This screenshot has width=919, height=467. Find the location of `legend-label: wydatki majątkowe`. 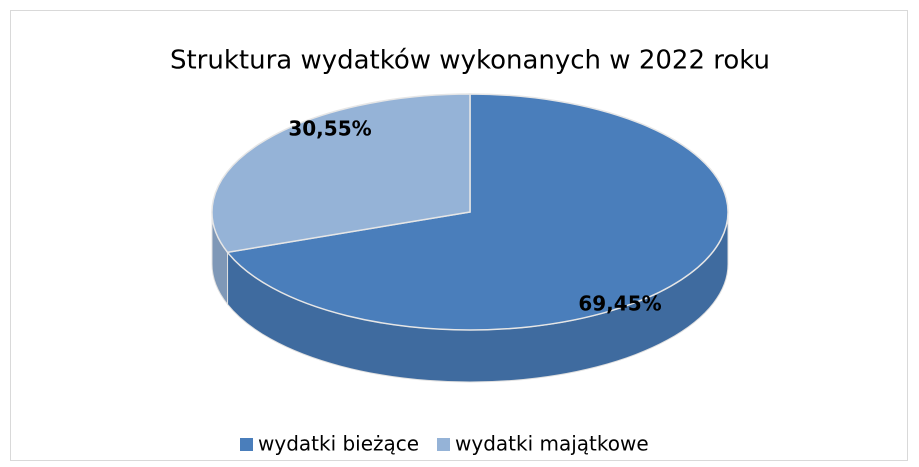

legend-label: wydatki majątkowe is located at coordinates (552, 444).